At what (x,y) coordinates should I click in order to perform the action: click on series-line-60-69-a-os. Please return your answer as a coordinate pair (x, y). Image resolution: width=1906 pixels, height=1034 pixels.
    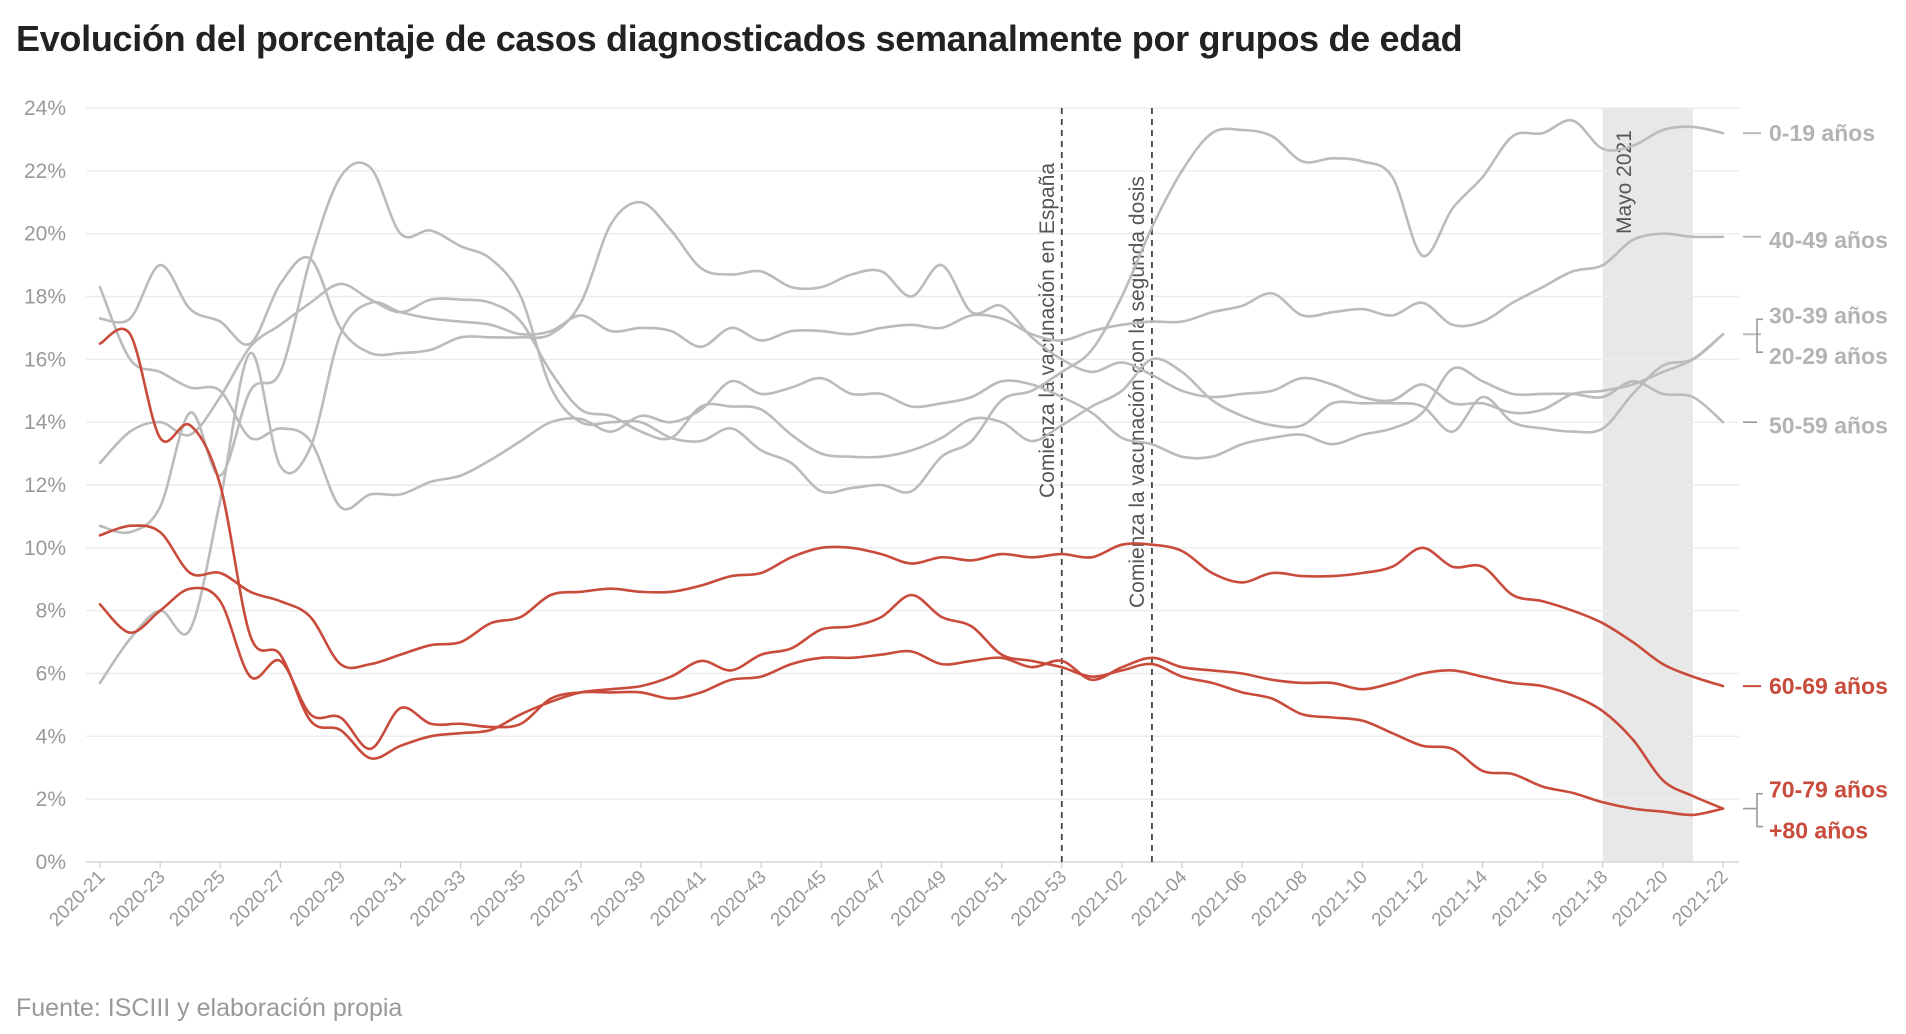
    Looking at the image, I should click on (911, 606).